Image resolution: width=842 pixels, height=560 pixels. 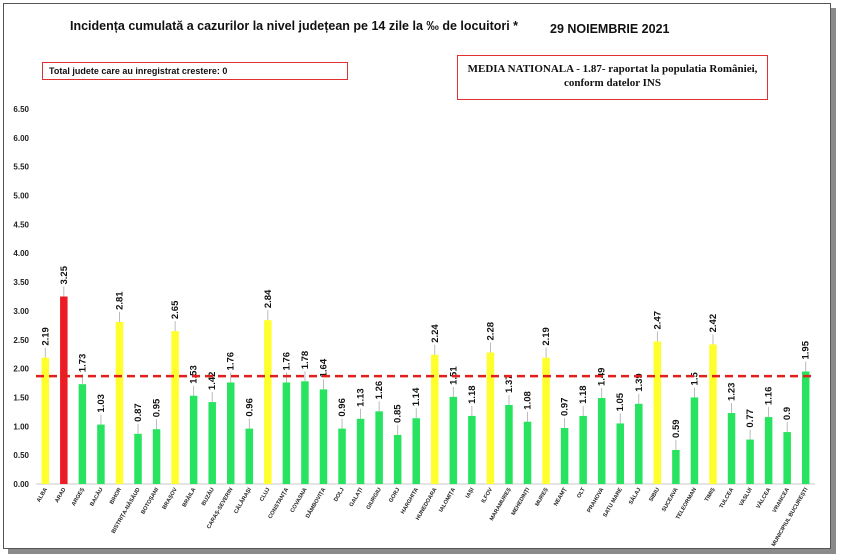 What do you see at coordinates (279, 503) in the screenshot?
I see `category-label: CONSTANȚA` at bounding box center [279, 503].